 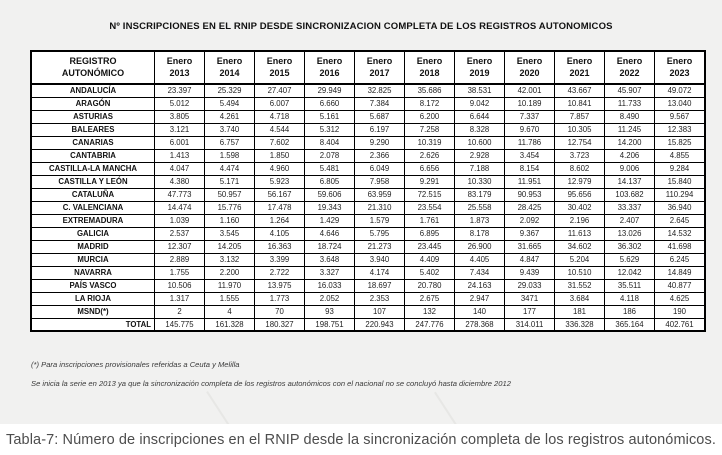 I want to click on value-cell: 4.855, so click(x=680, y=155).